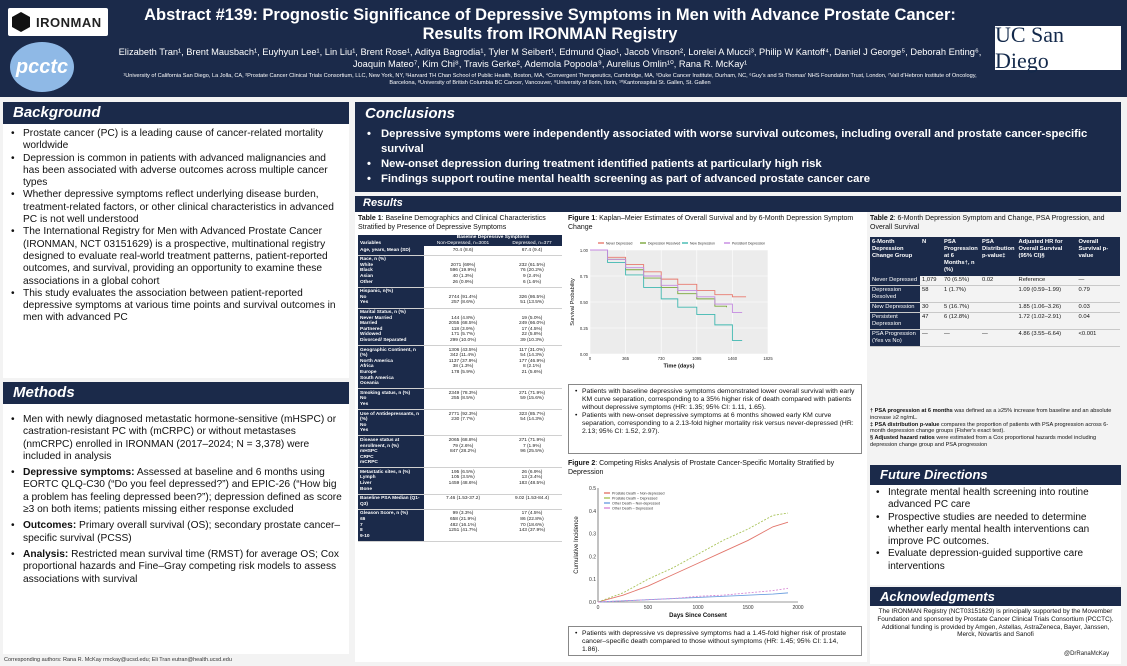  What do you see at coordinates (626, 358) in the screenshot?
I see `x-tick-label: 365` at bounding box center [626, 358].